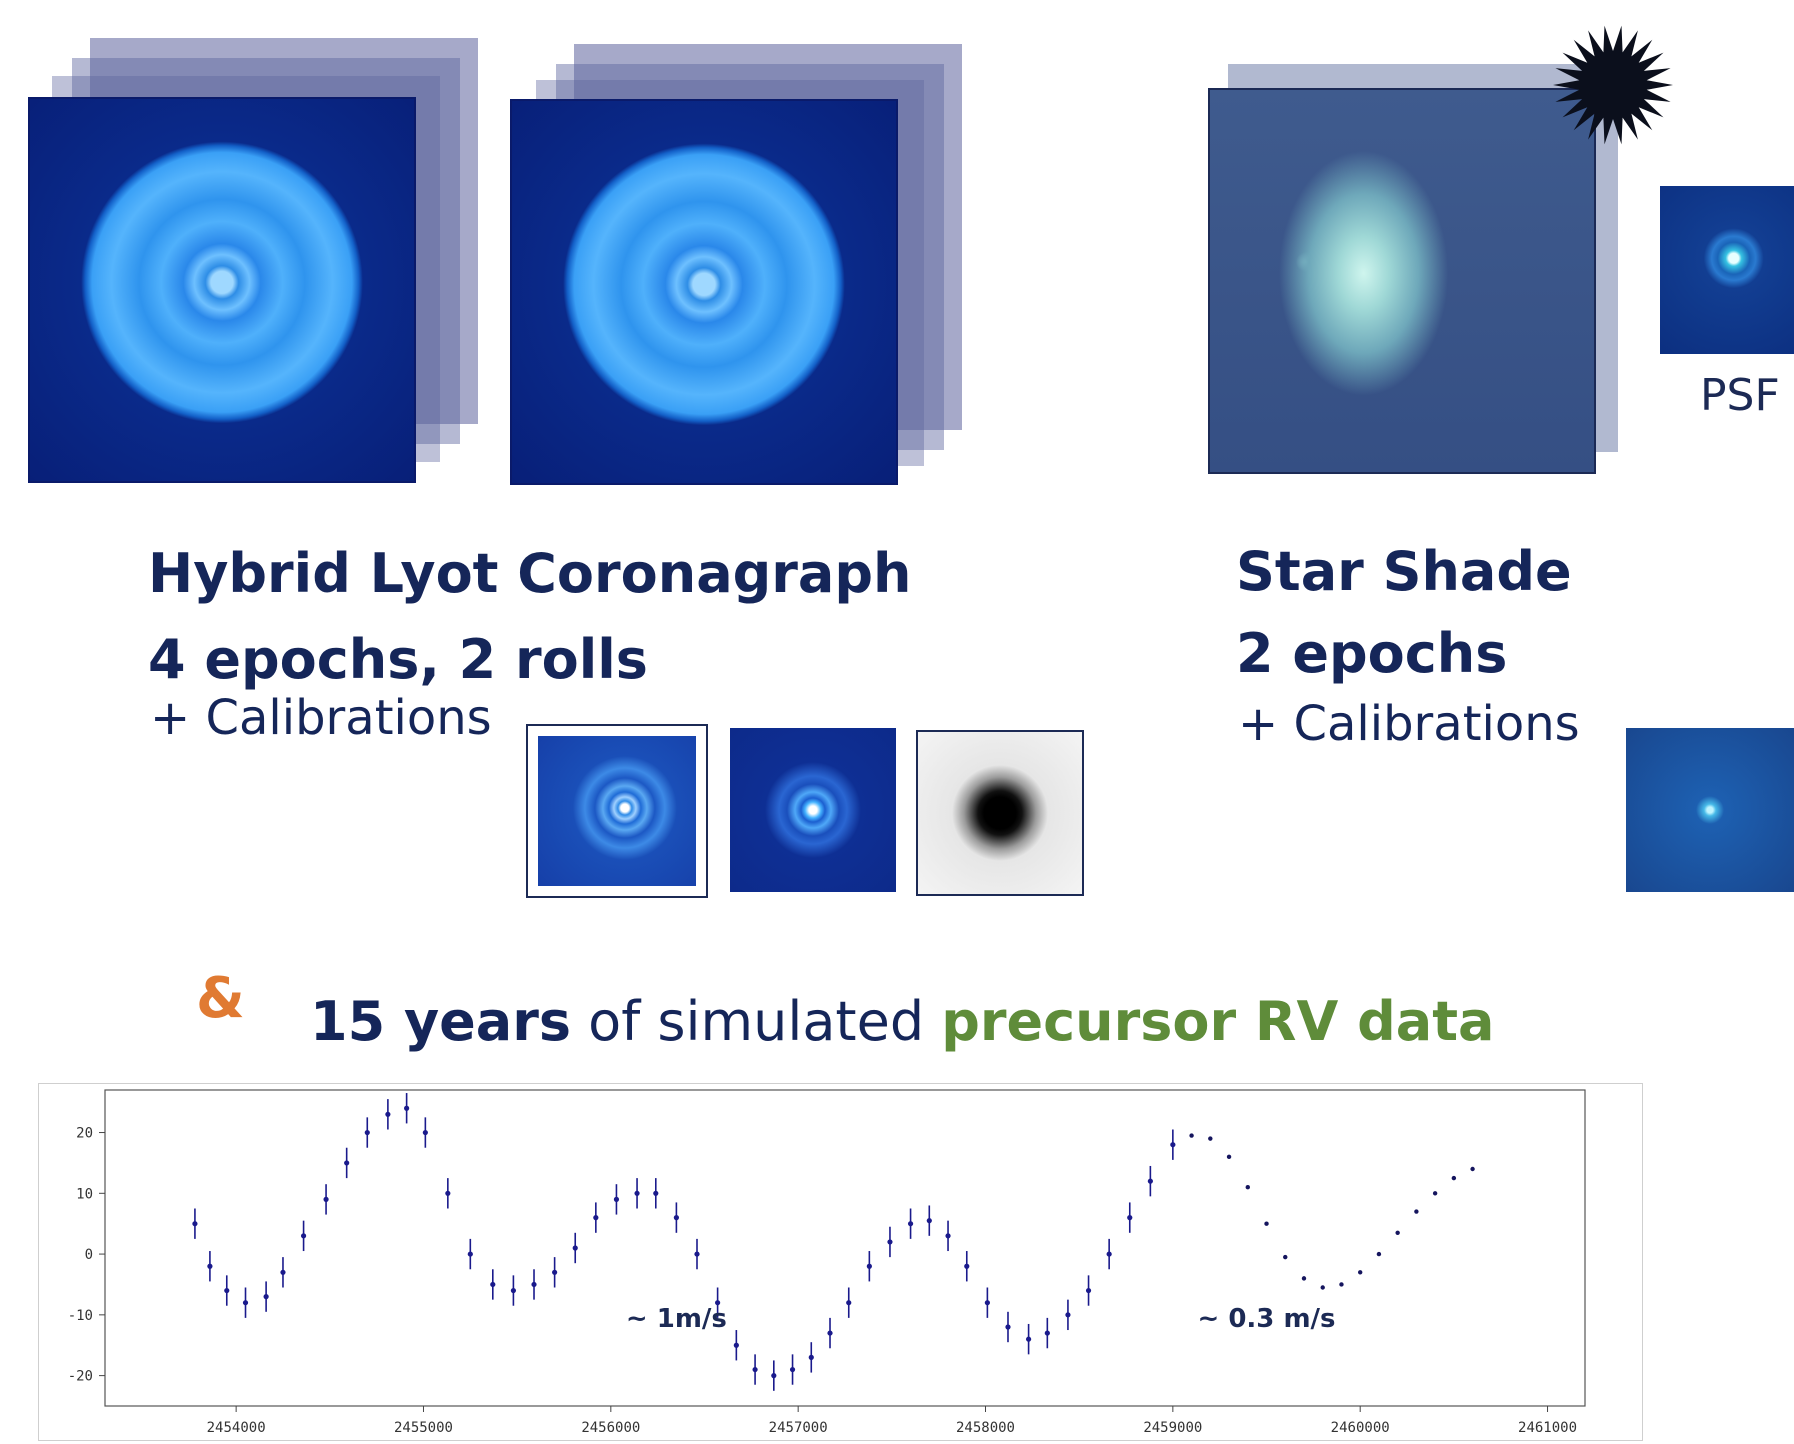 The height and width of the screenshot is (1444, 1794). I want to click on coronagraph-title: Hybrid Lyot Coronagraph, so click(530, 573).